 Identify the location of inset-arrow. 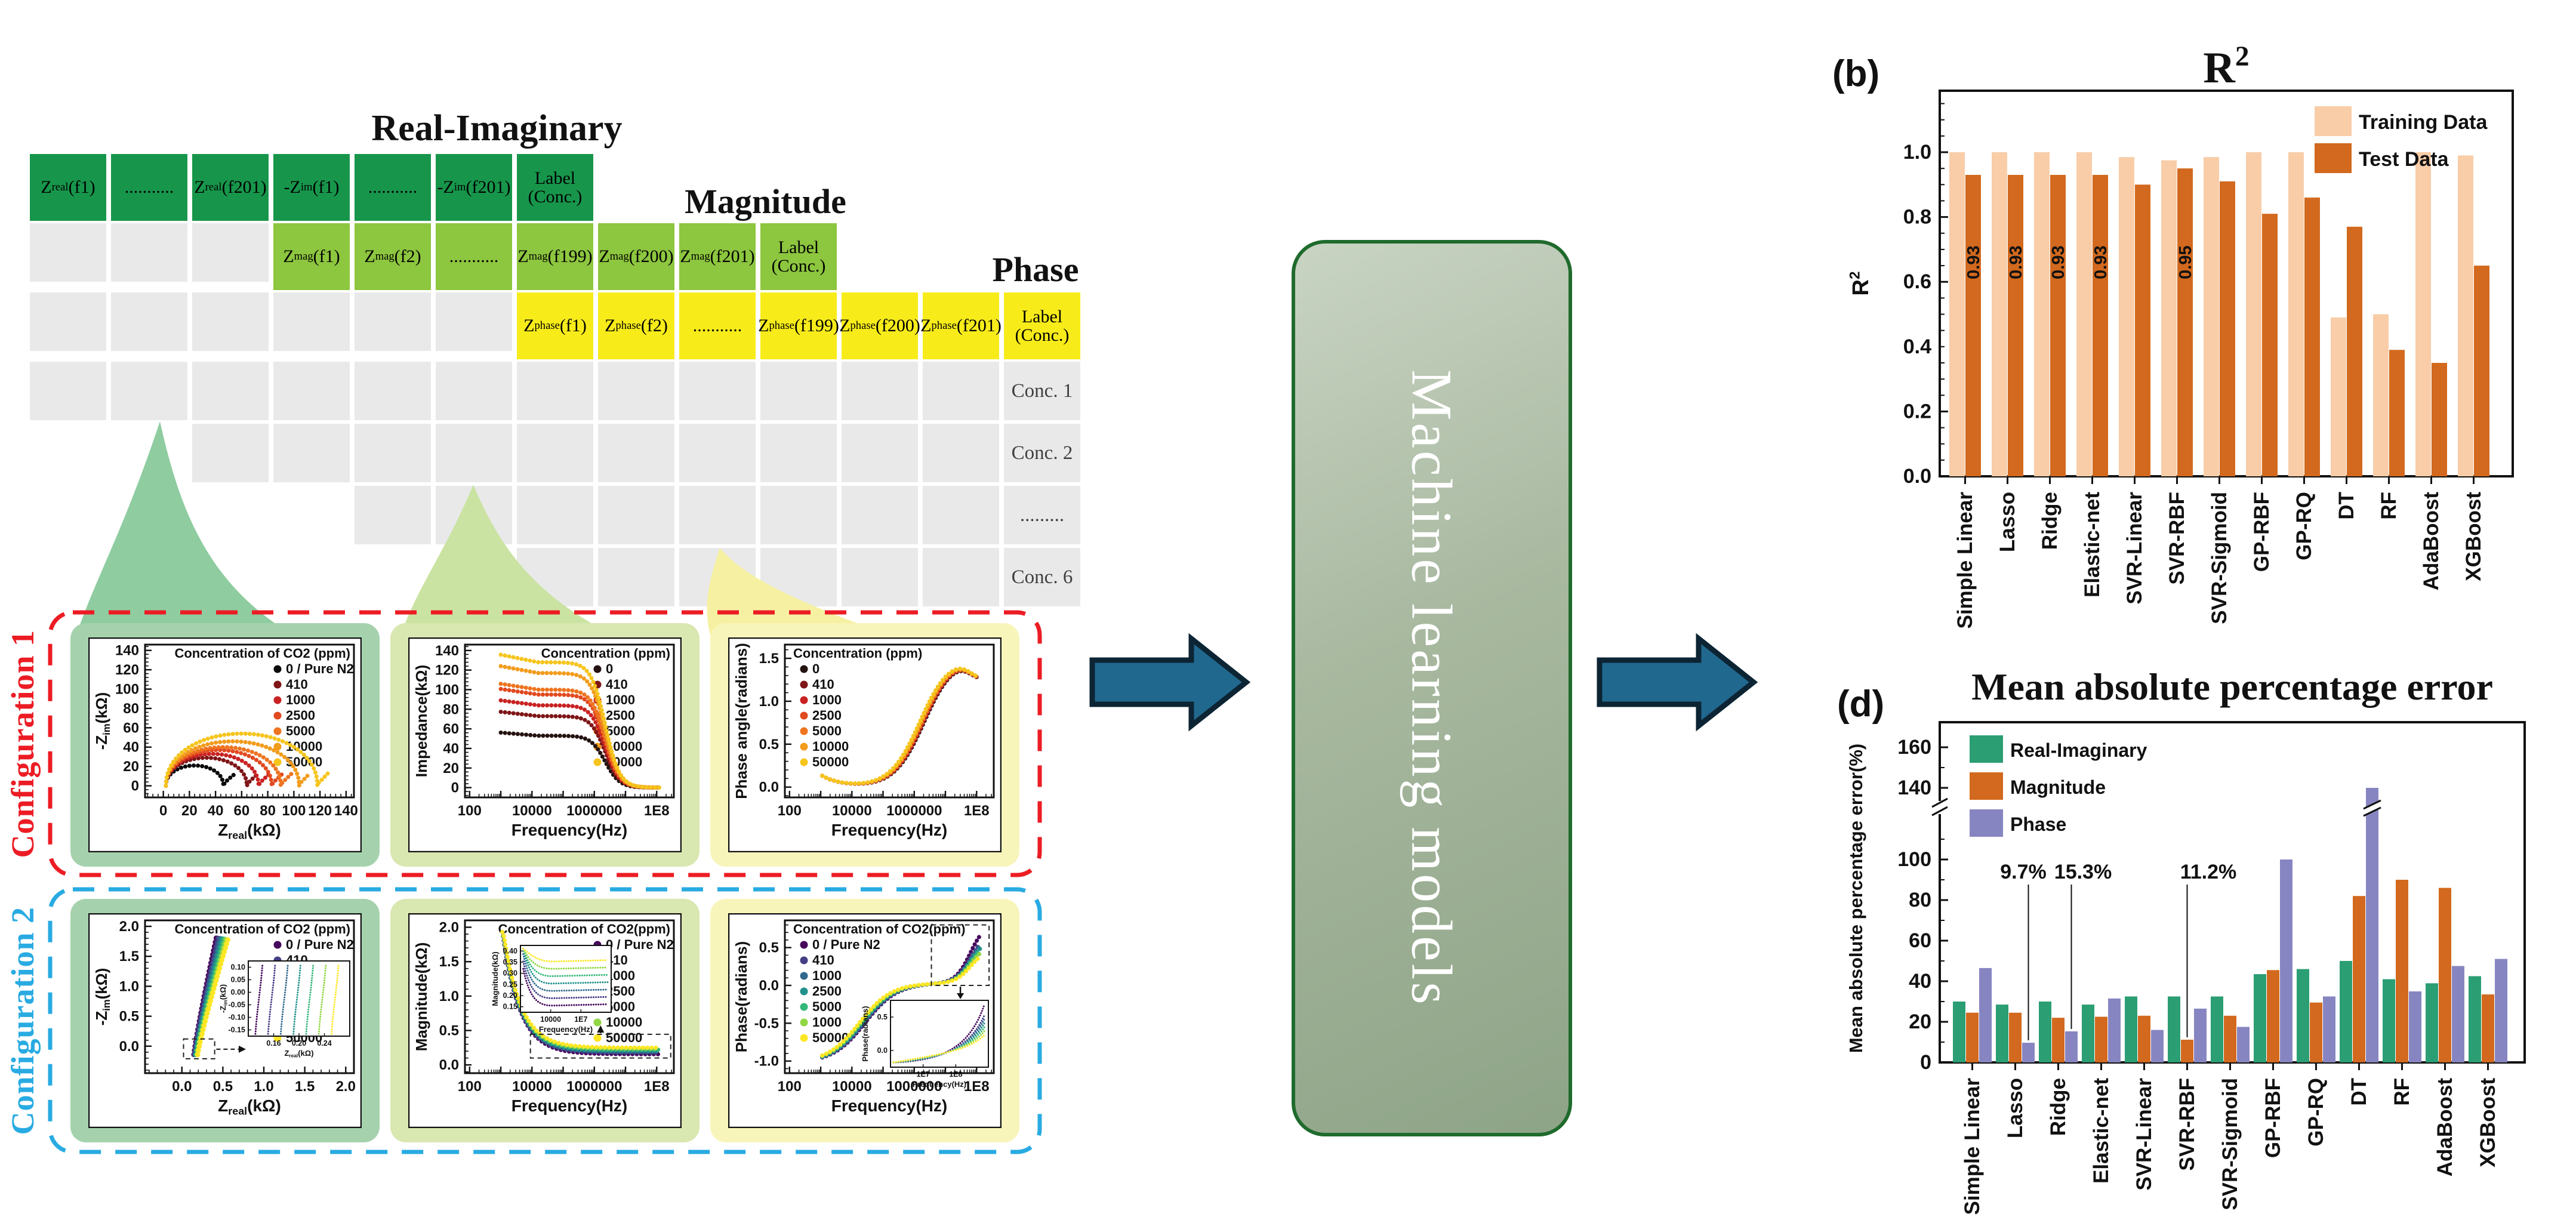
(231, 1049).